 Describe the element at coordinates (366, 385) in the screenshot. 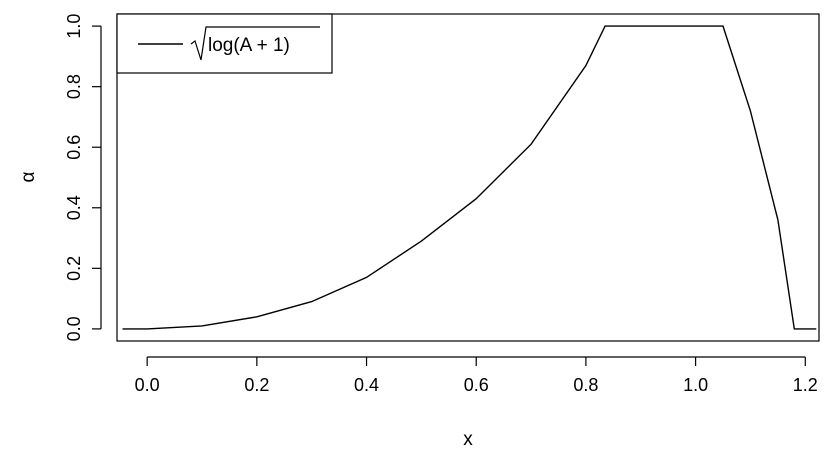

I see `x-tick-label: 0.4` at that location.